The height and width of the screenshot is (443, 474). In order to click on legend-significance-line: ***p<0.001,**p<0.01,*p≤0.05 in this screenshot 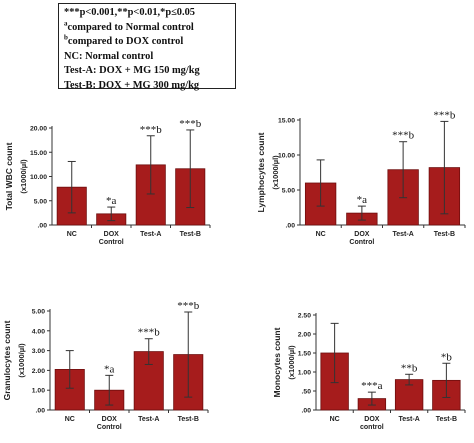, I will do `click(147, 13)`.